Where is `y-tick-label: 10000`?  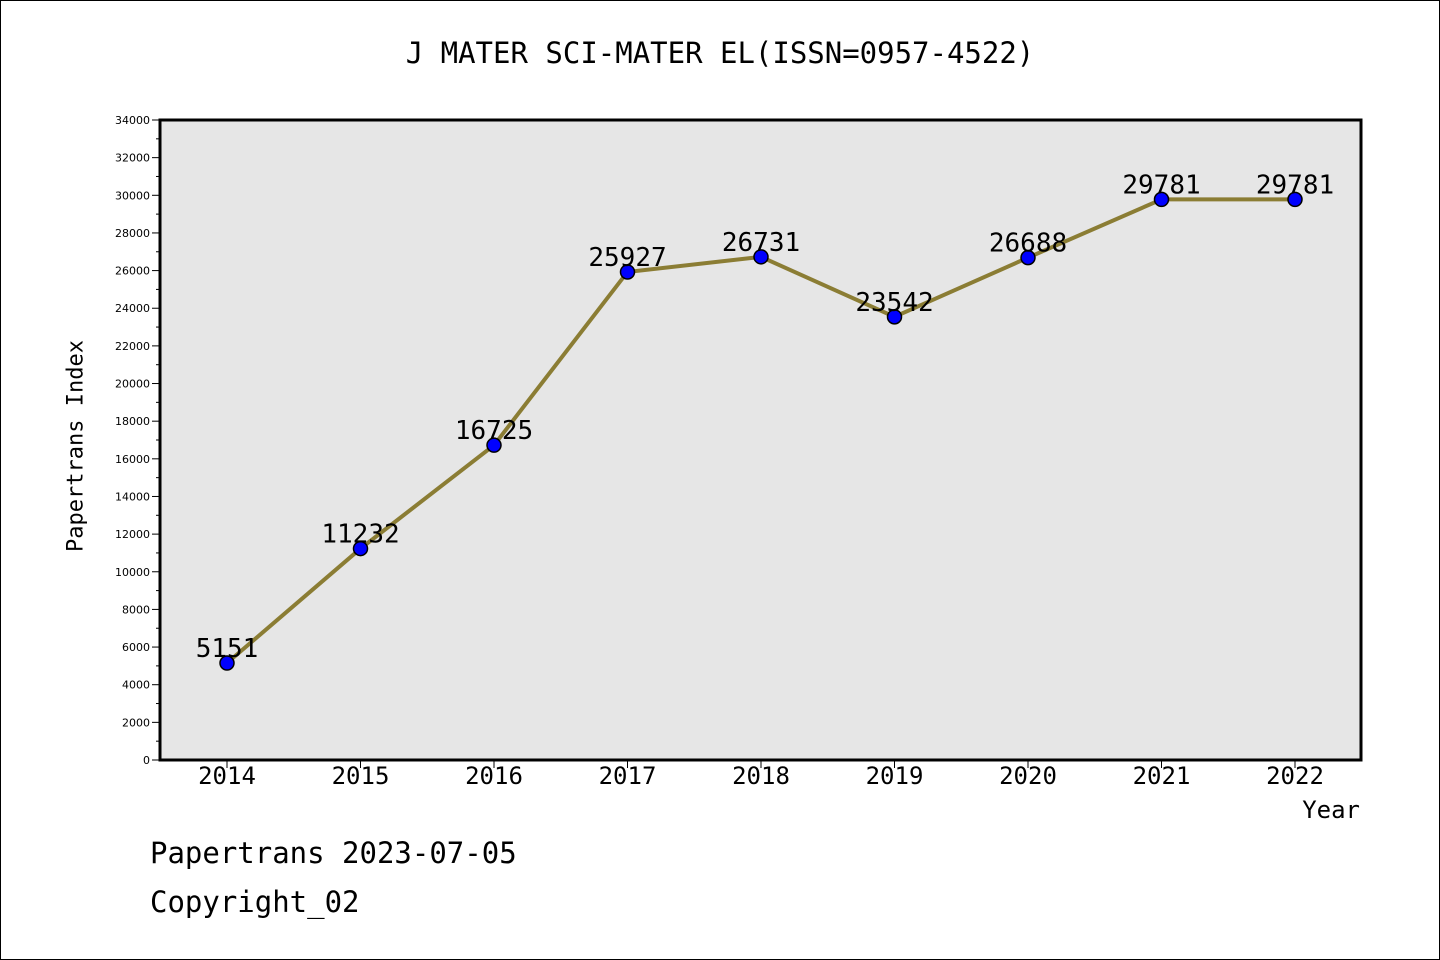
y-tick-label: 10000 is located at coordinates (132, 572).